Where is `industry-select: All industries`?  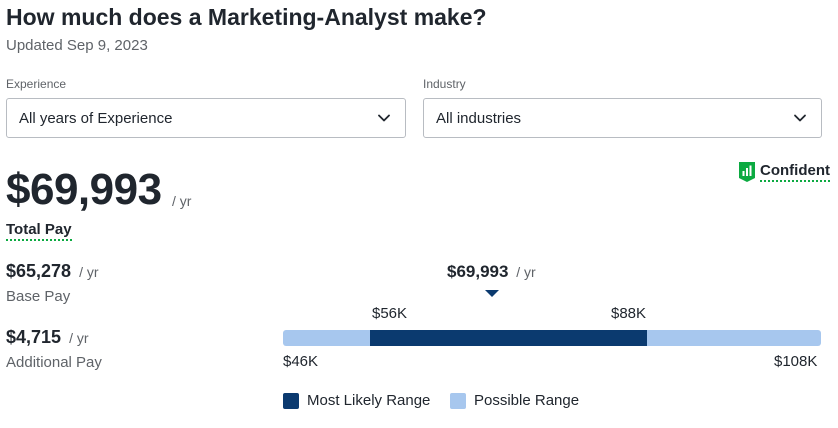 industry-select: All industries is located at coordinates (622, 118).